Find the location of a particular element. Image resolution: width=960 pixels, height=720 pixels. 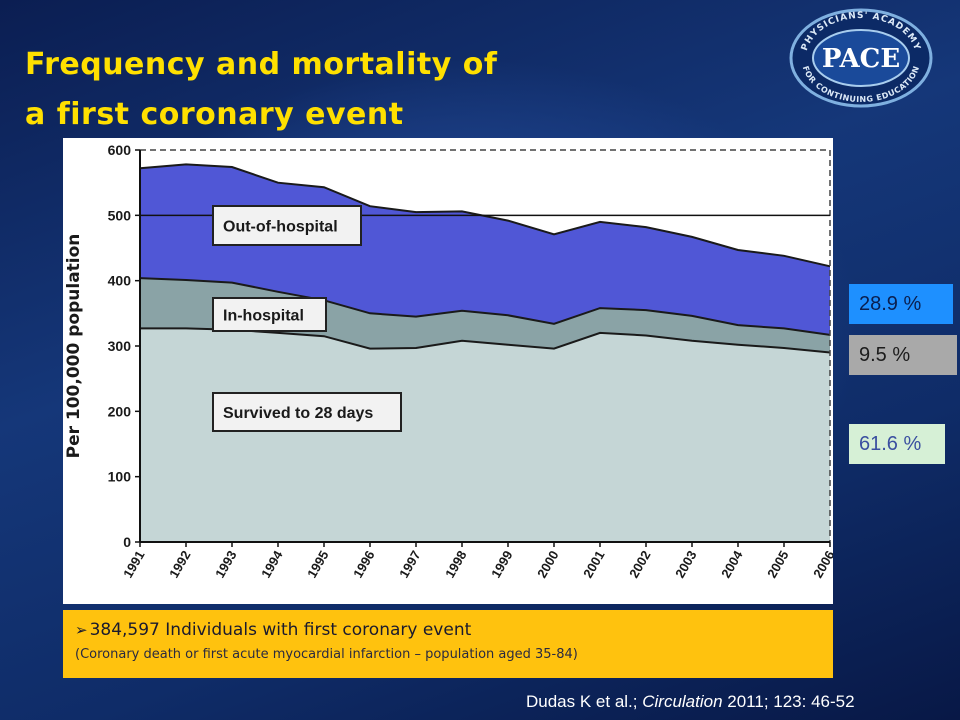

y-tick-label: 200 is located at coordinates (120, 411).